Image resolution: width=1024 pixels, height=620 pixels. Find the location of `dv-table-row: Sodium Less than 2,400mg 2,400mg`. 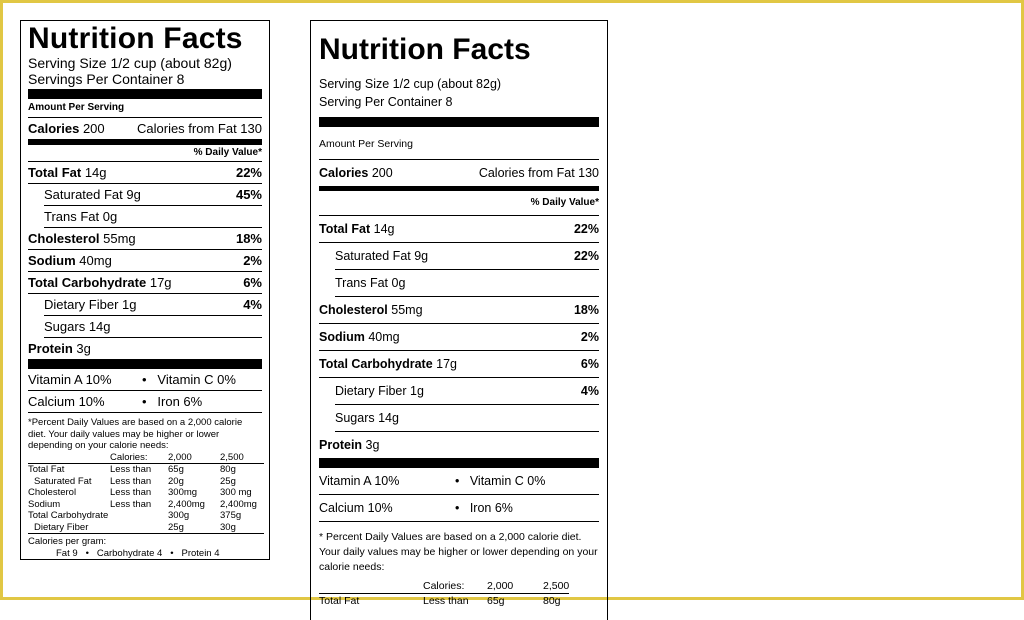

dv-table-row: Sodium Less than 2,400mg 2,400mg is located at coordinates (146, 505).